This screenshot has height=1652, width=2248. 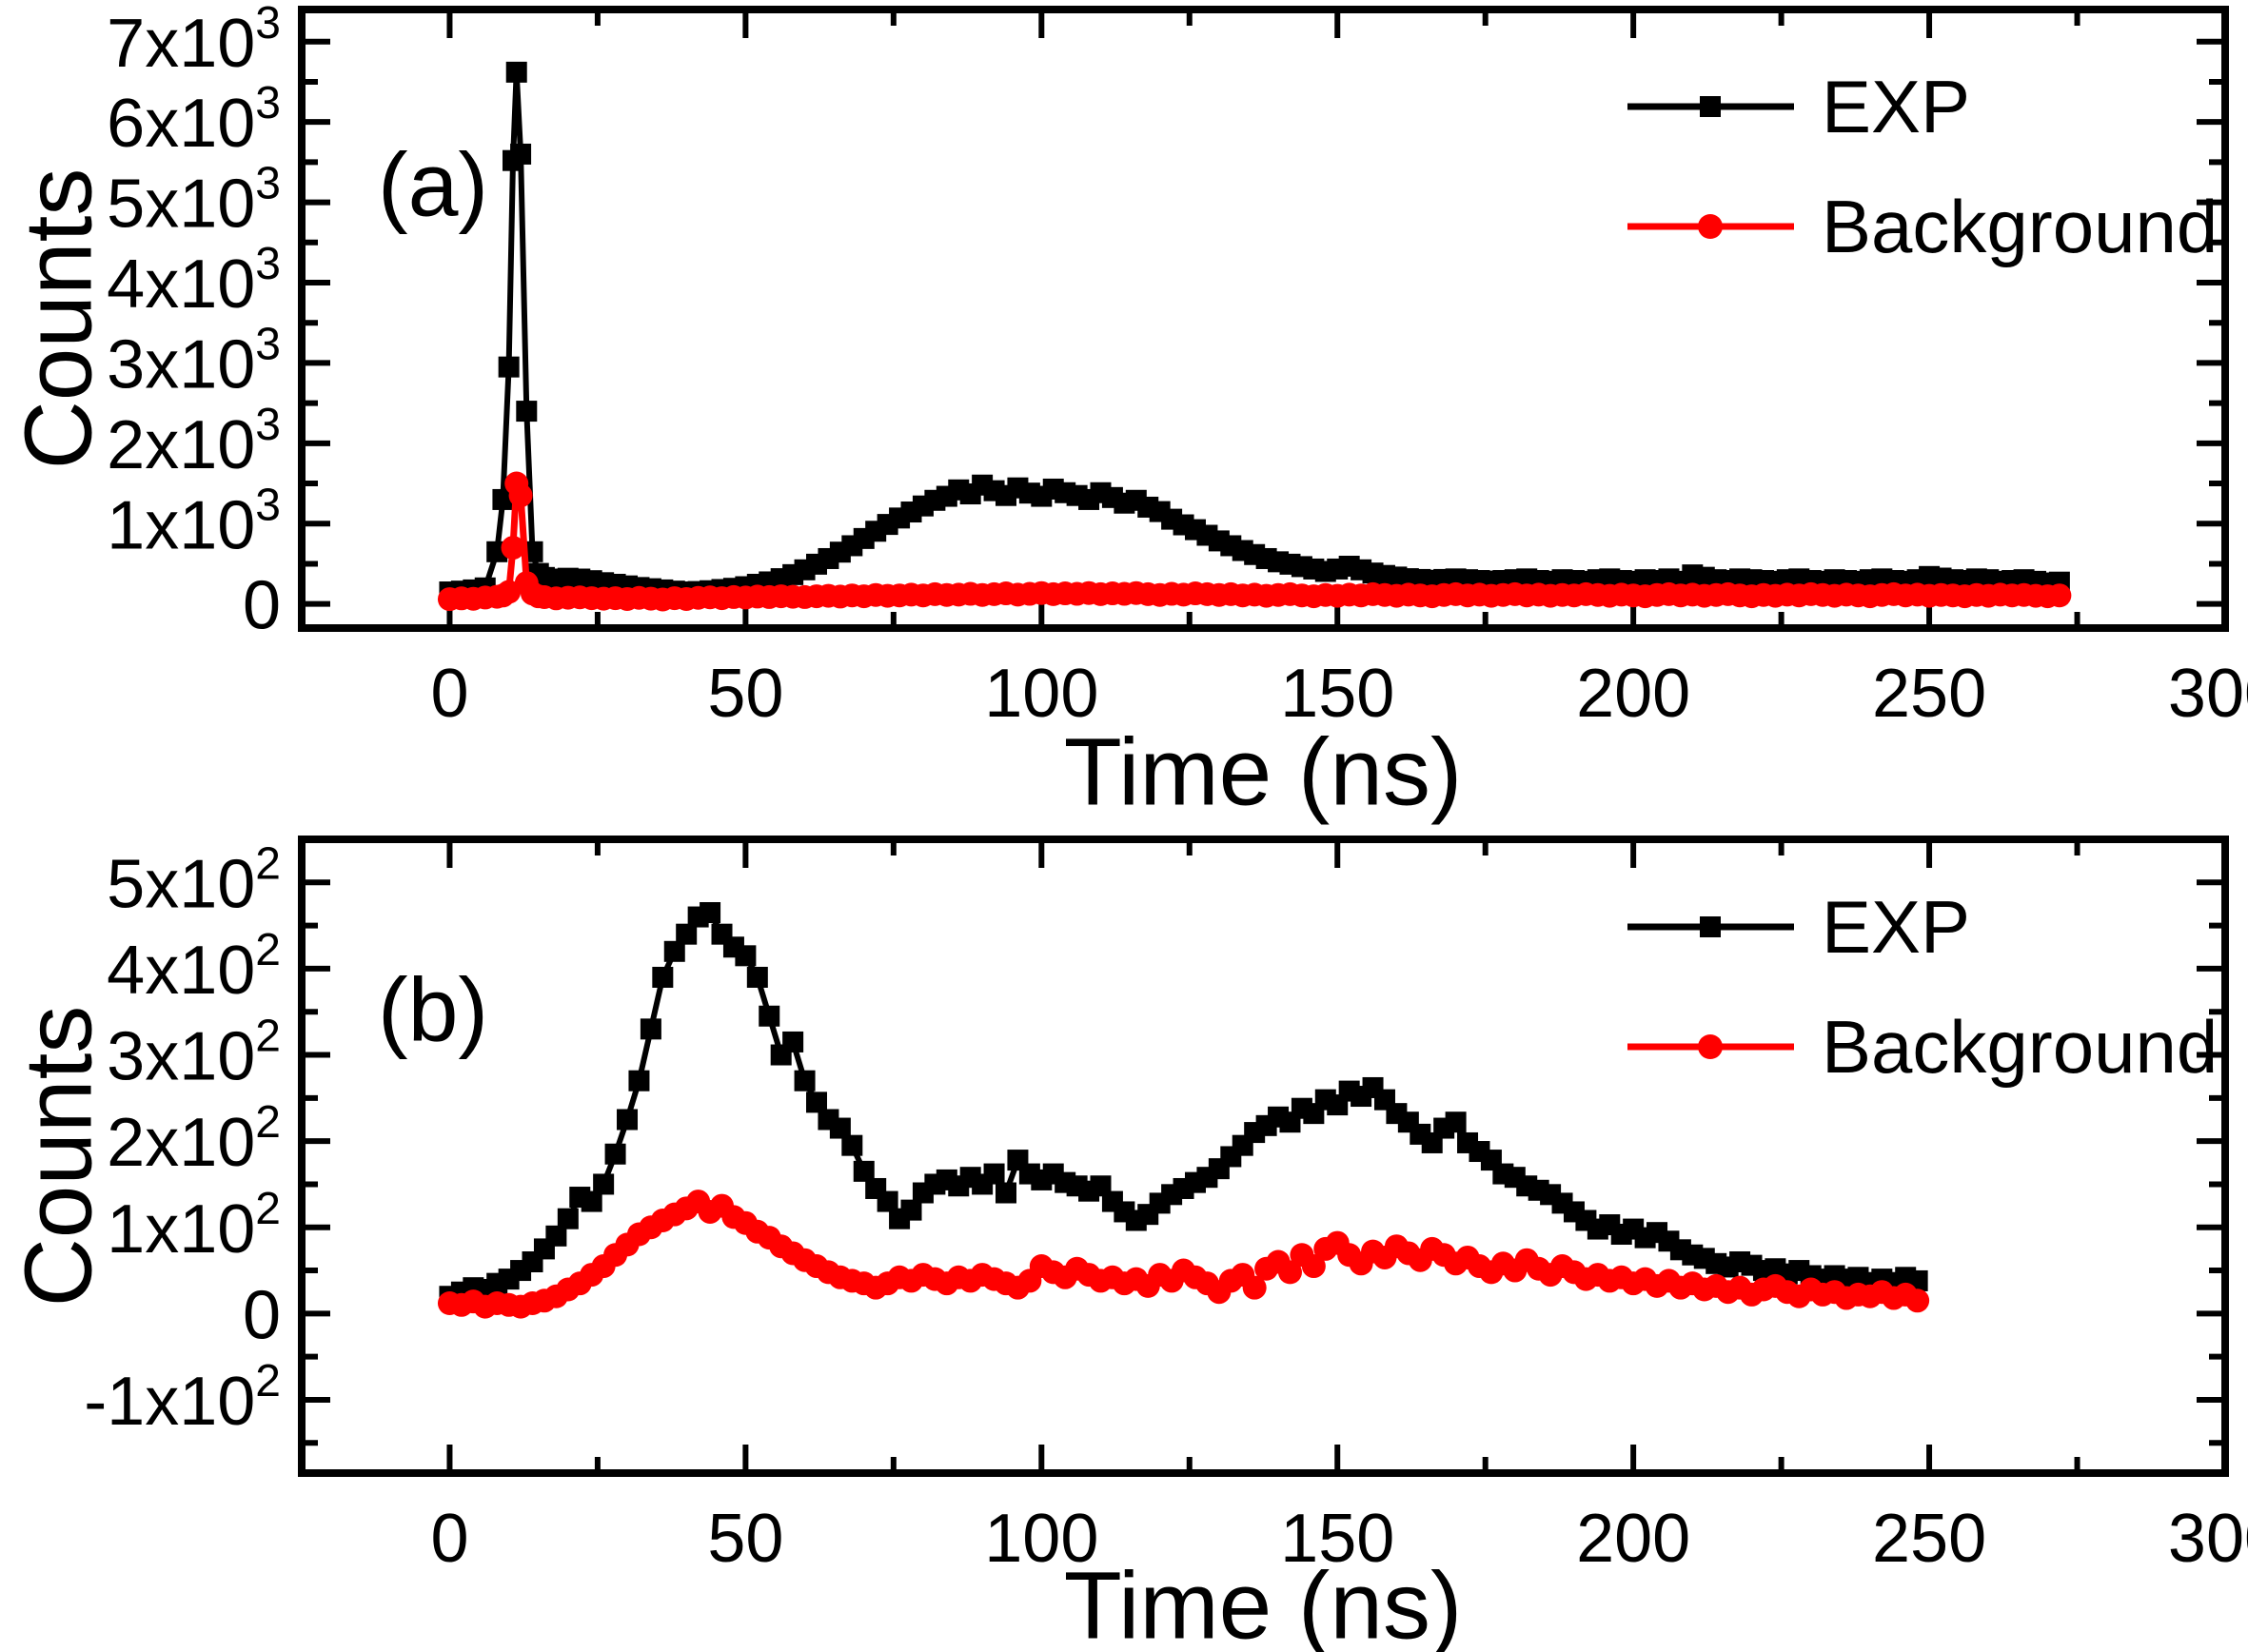 I want to click on y-tick-label: 5x10², so click(x=194, y=880).